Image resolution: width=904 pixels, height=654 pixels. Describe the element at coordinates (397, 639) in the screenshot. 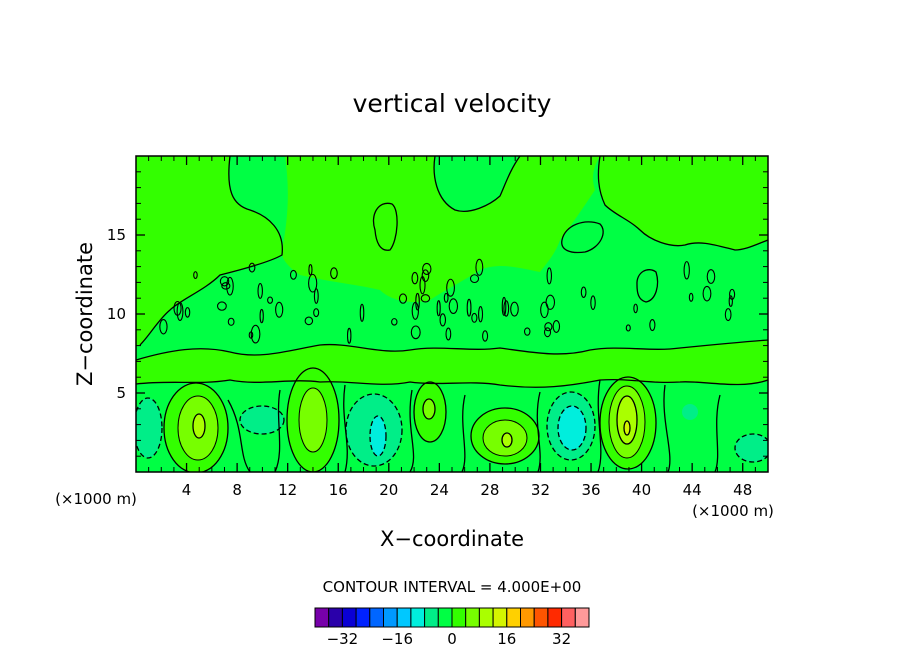

I see `colorbar-tick-label: −16` at that location.